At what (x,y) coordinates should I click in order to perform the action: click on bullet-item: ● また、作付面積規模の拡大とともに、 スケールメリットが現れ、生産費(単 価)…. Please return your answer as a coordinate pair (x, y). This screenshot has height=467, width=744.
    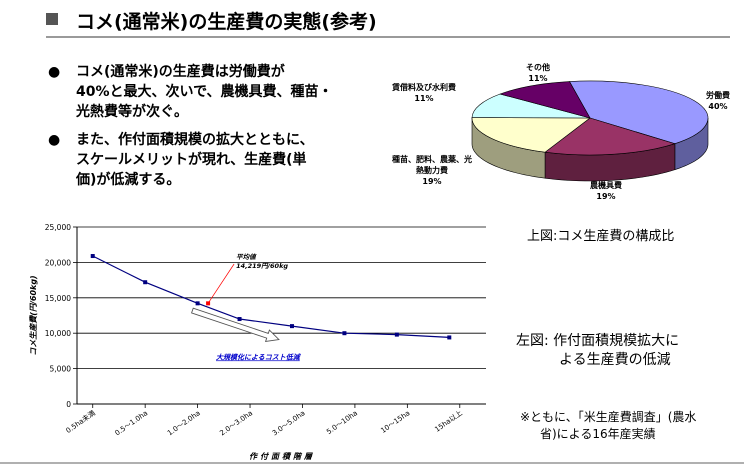
    Looking at the image, I should click on (211, 160).